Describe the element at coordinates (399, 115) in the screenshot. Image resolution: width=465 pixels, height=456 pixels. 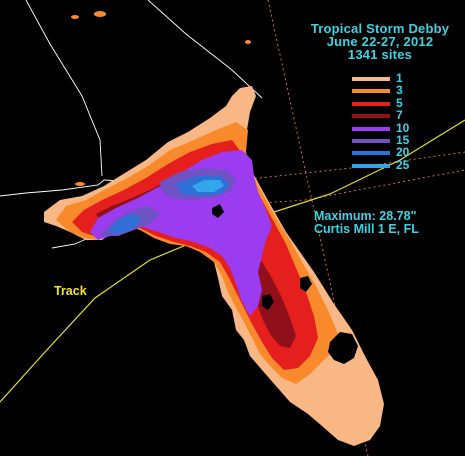
I see `legend-label: 7` at that location.